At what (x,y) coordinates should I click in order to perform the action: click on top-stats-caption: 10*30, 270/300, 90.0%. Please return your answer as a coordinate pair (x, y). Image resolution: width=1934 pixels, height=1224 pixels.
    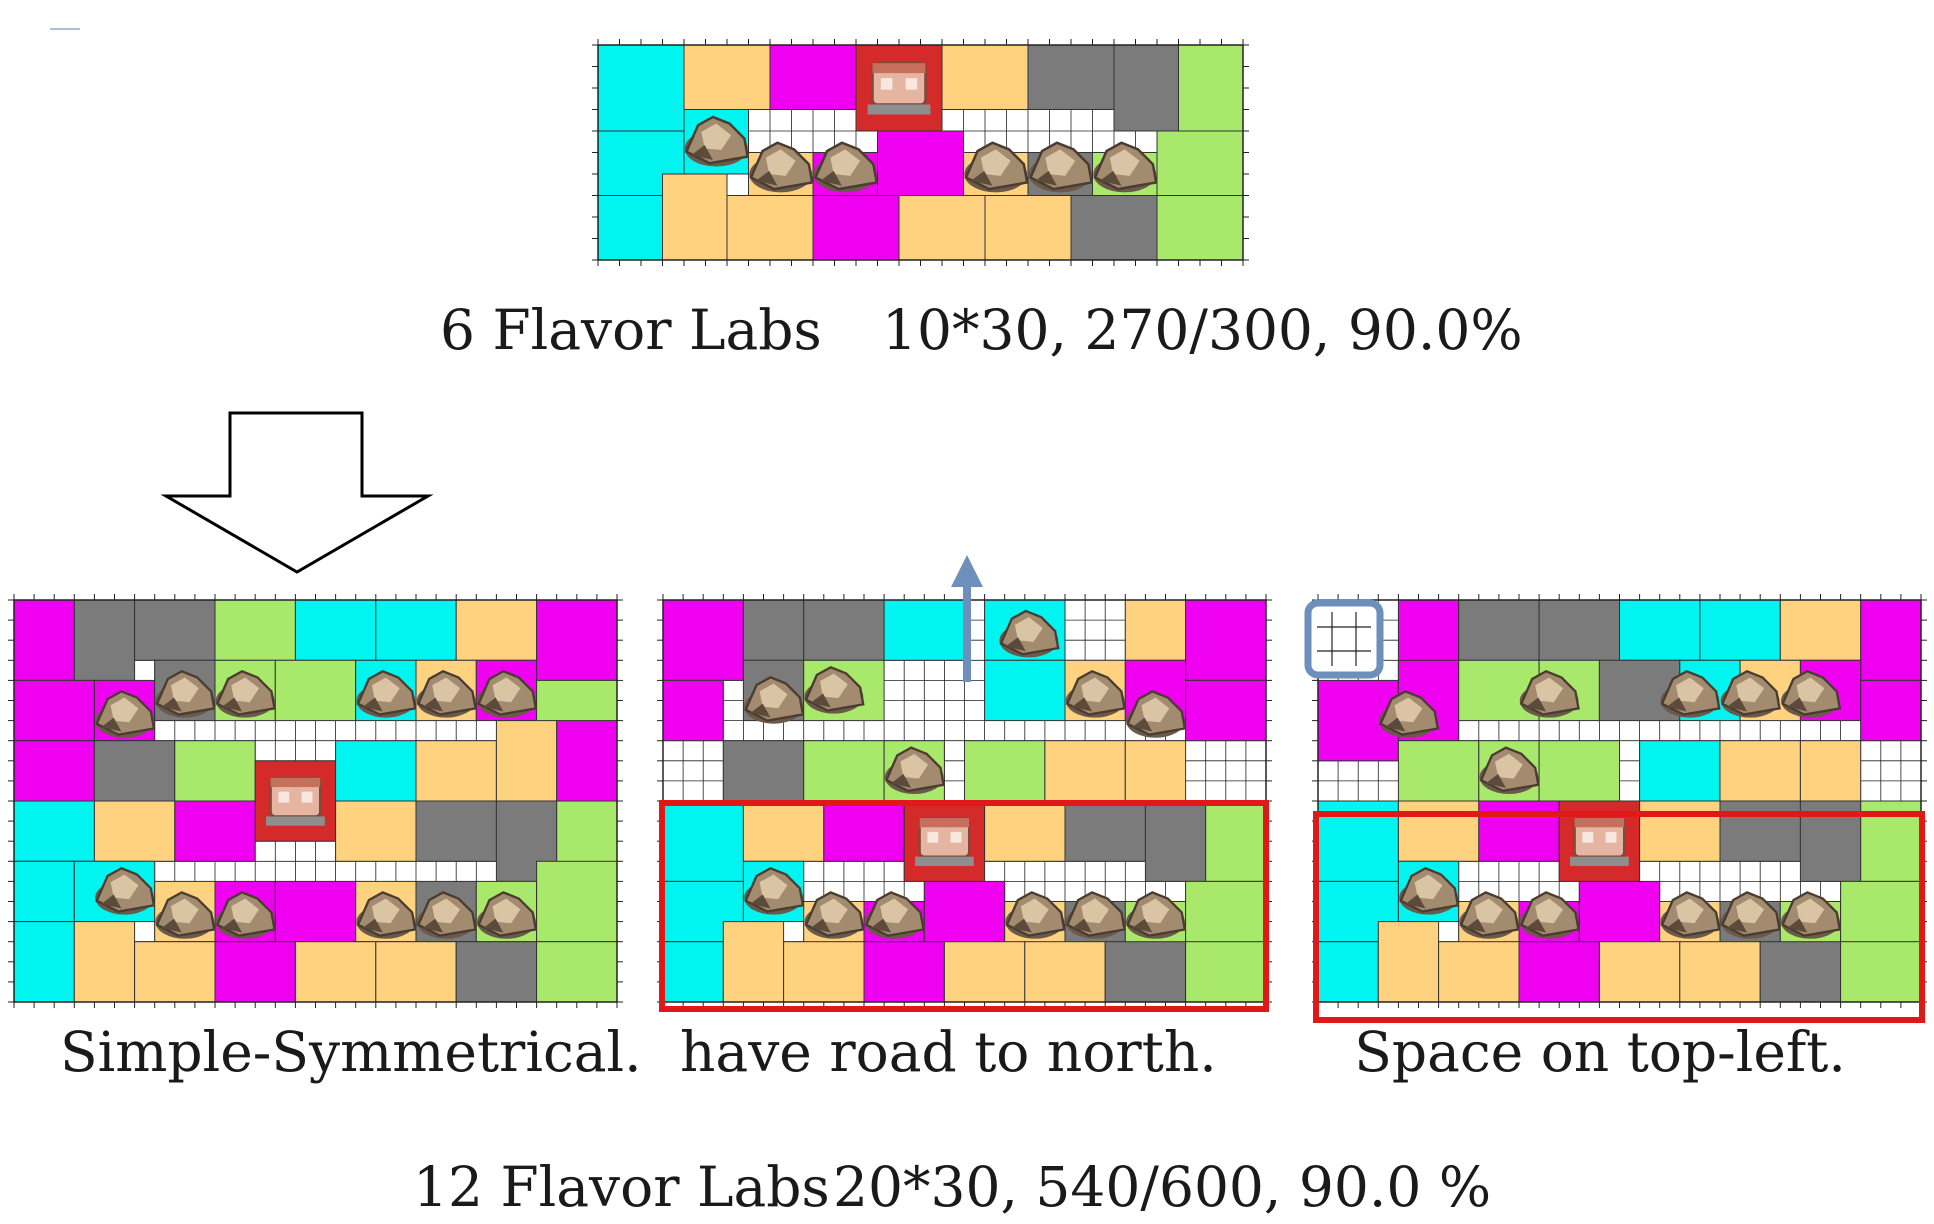
    Looking at the image, I should click on (1202, 330).